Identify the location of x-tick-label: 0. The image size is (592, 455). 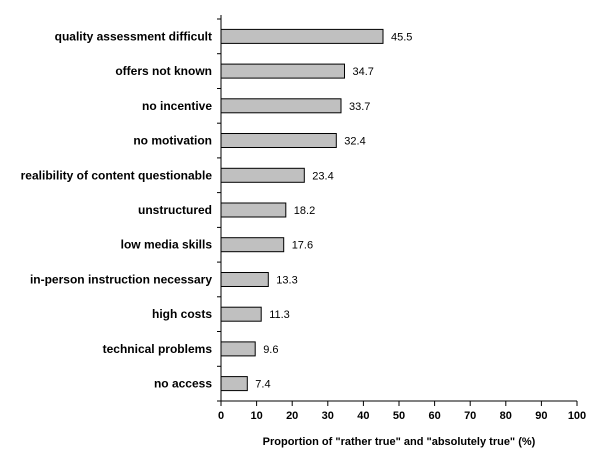
(221, 416).